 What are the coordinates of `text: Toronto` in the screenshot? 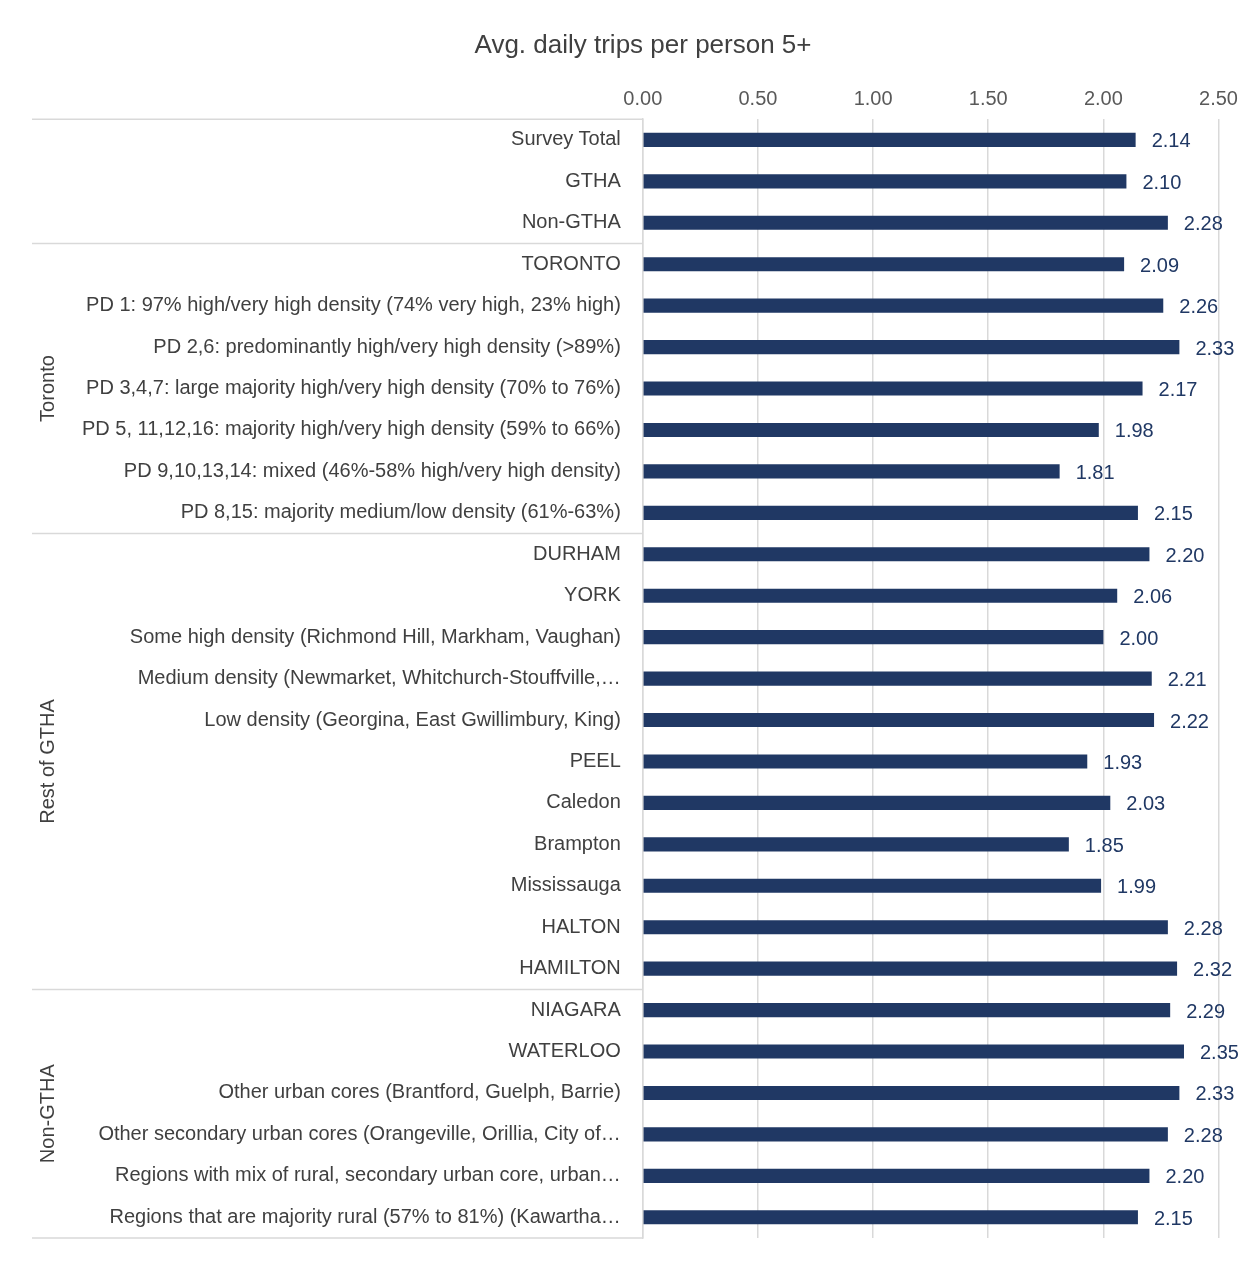 It's located at (46, 388).